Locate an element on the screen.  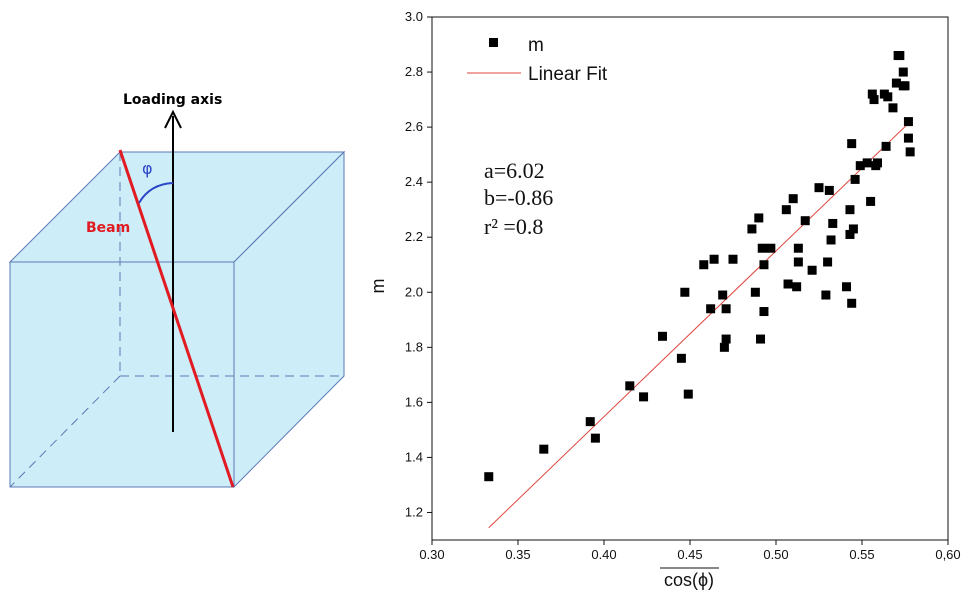
legend: m Linear Fit is located at coordinates (537, 60).